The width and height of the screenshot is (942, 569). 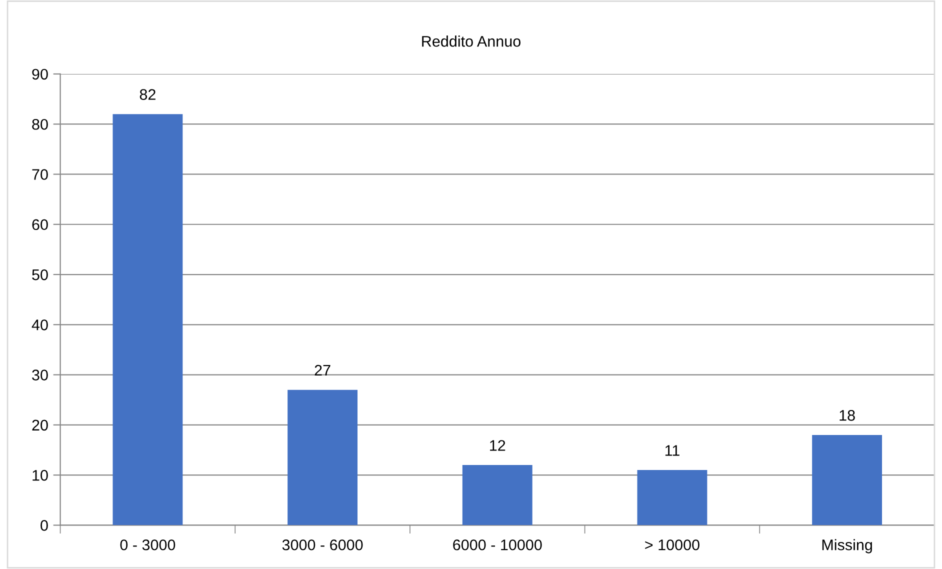 I want to click on data-label: 12, so click(x=498, y=445).